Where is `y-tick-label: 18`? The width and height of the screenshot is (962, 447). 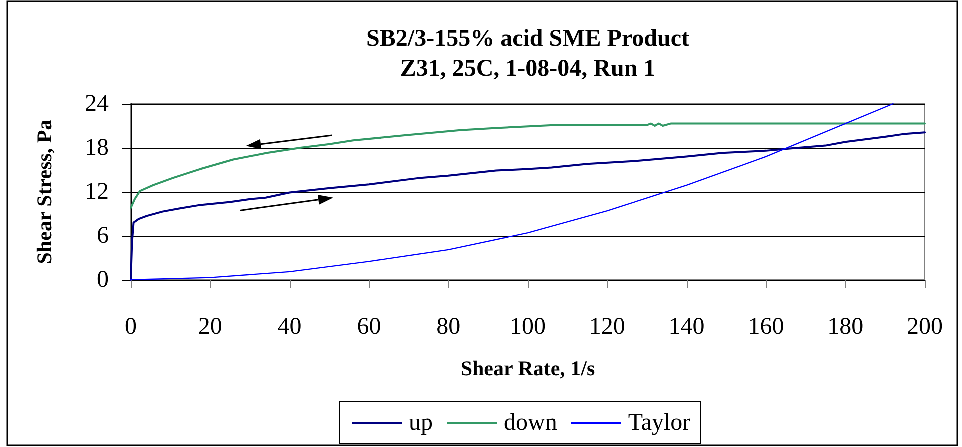
y-tick-label: 18 is located at coordinates (97, 148).